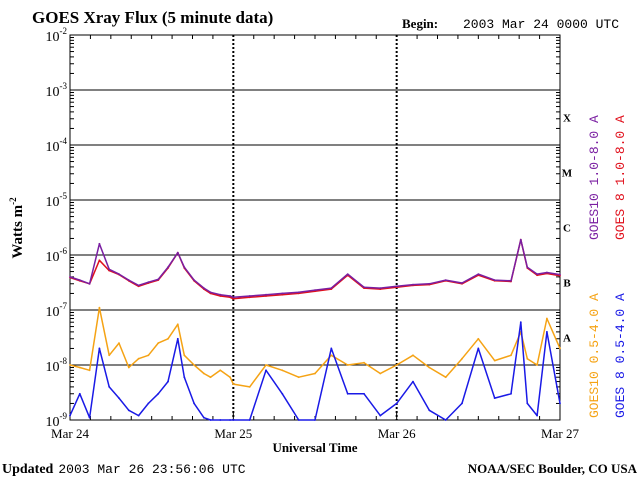 The image size is (640, 480). What do you see at coordinates (152, 17) in the screenshot?
I see `chart-title: GOES Xray Flux (5 minute data)` at bounding box center [152, 17].